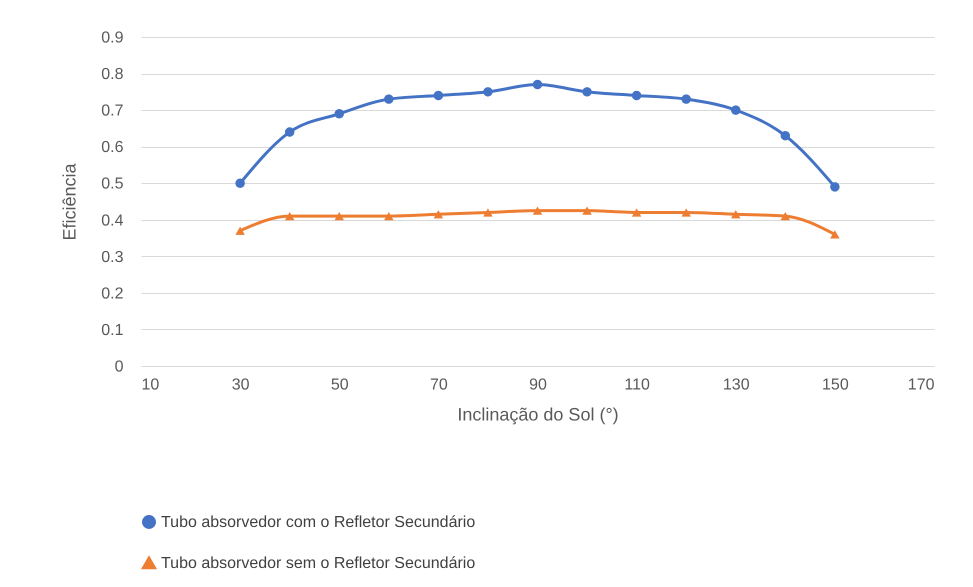 This screenshot has width=973, height=587. I want to click on x-tick-label: 50, so click(339, 385).